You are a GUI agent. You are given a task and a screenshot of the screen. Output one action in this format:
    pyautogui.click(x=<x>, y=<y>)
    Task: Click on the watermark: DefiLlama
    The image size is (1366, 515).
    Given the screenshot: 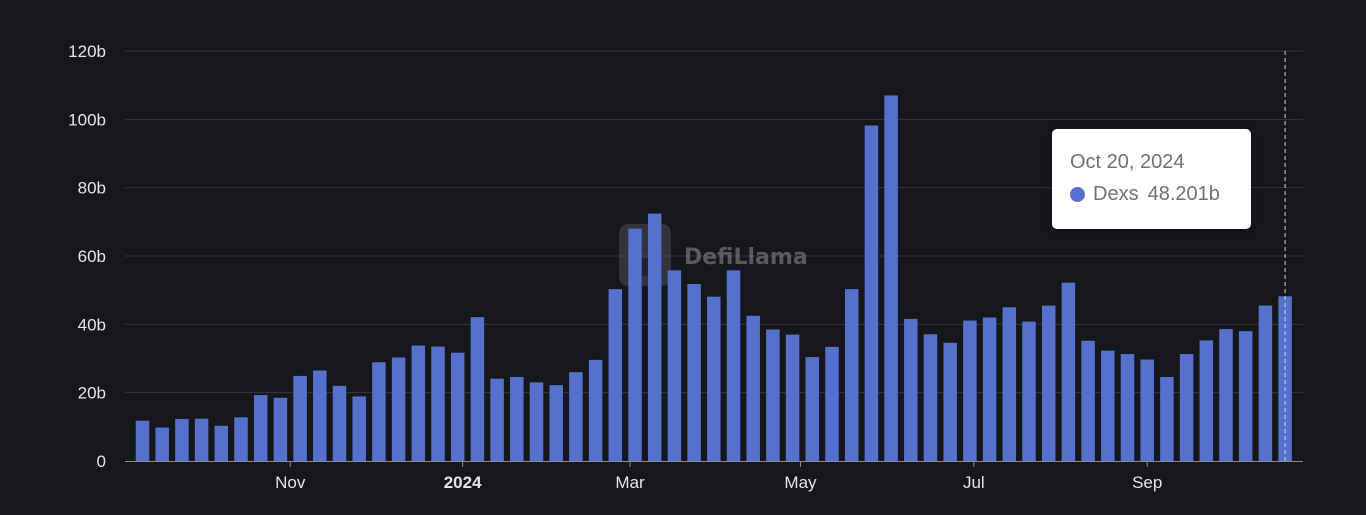 What is the action you would take?
    pyautogui.click(x=713, y=255)
    